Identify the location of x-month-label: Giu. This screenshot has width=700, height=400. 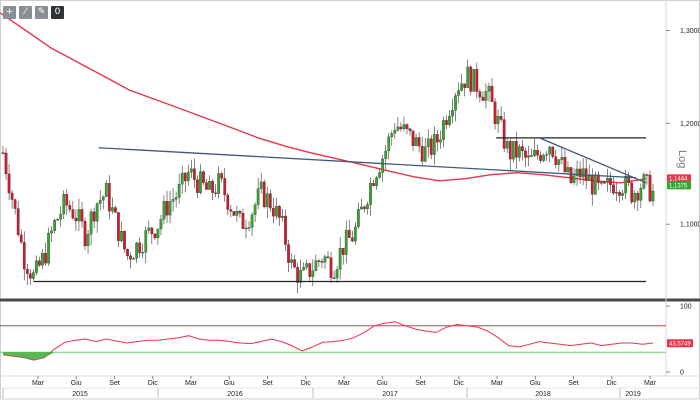
(76, 383).